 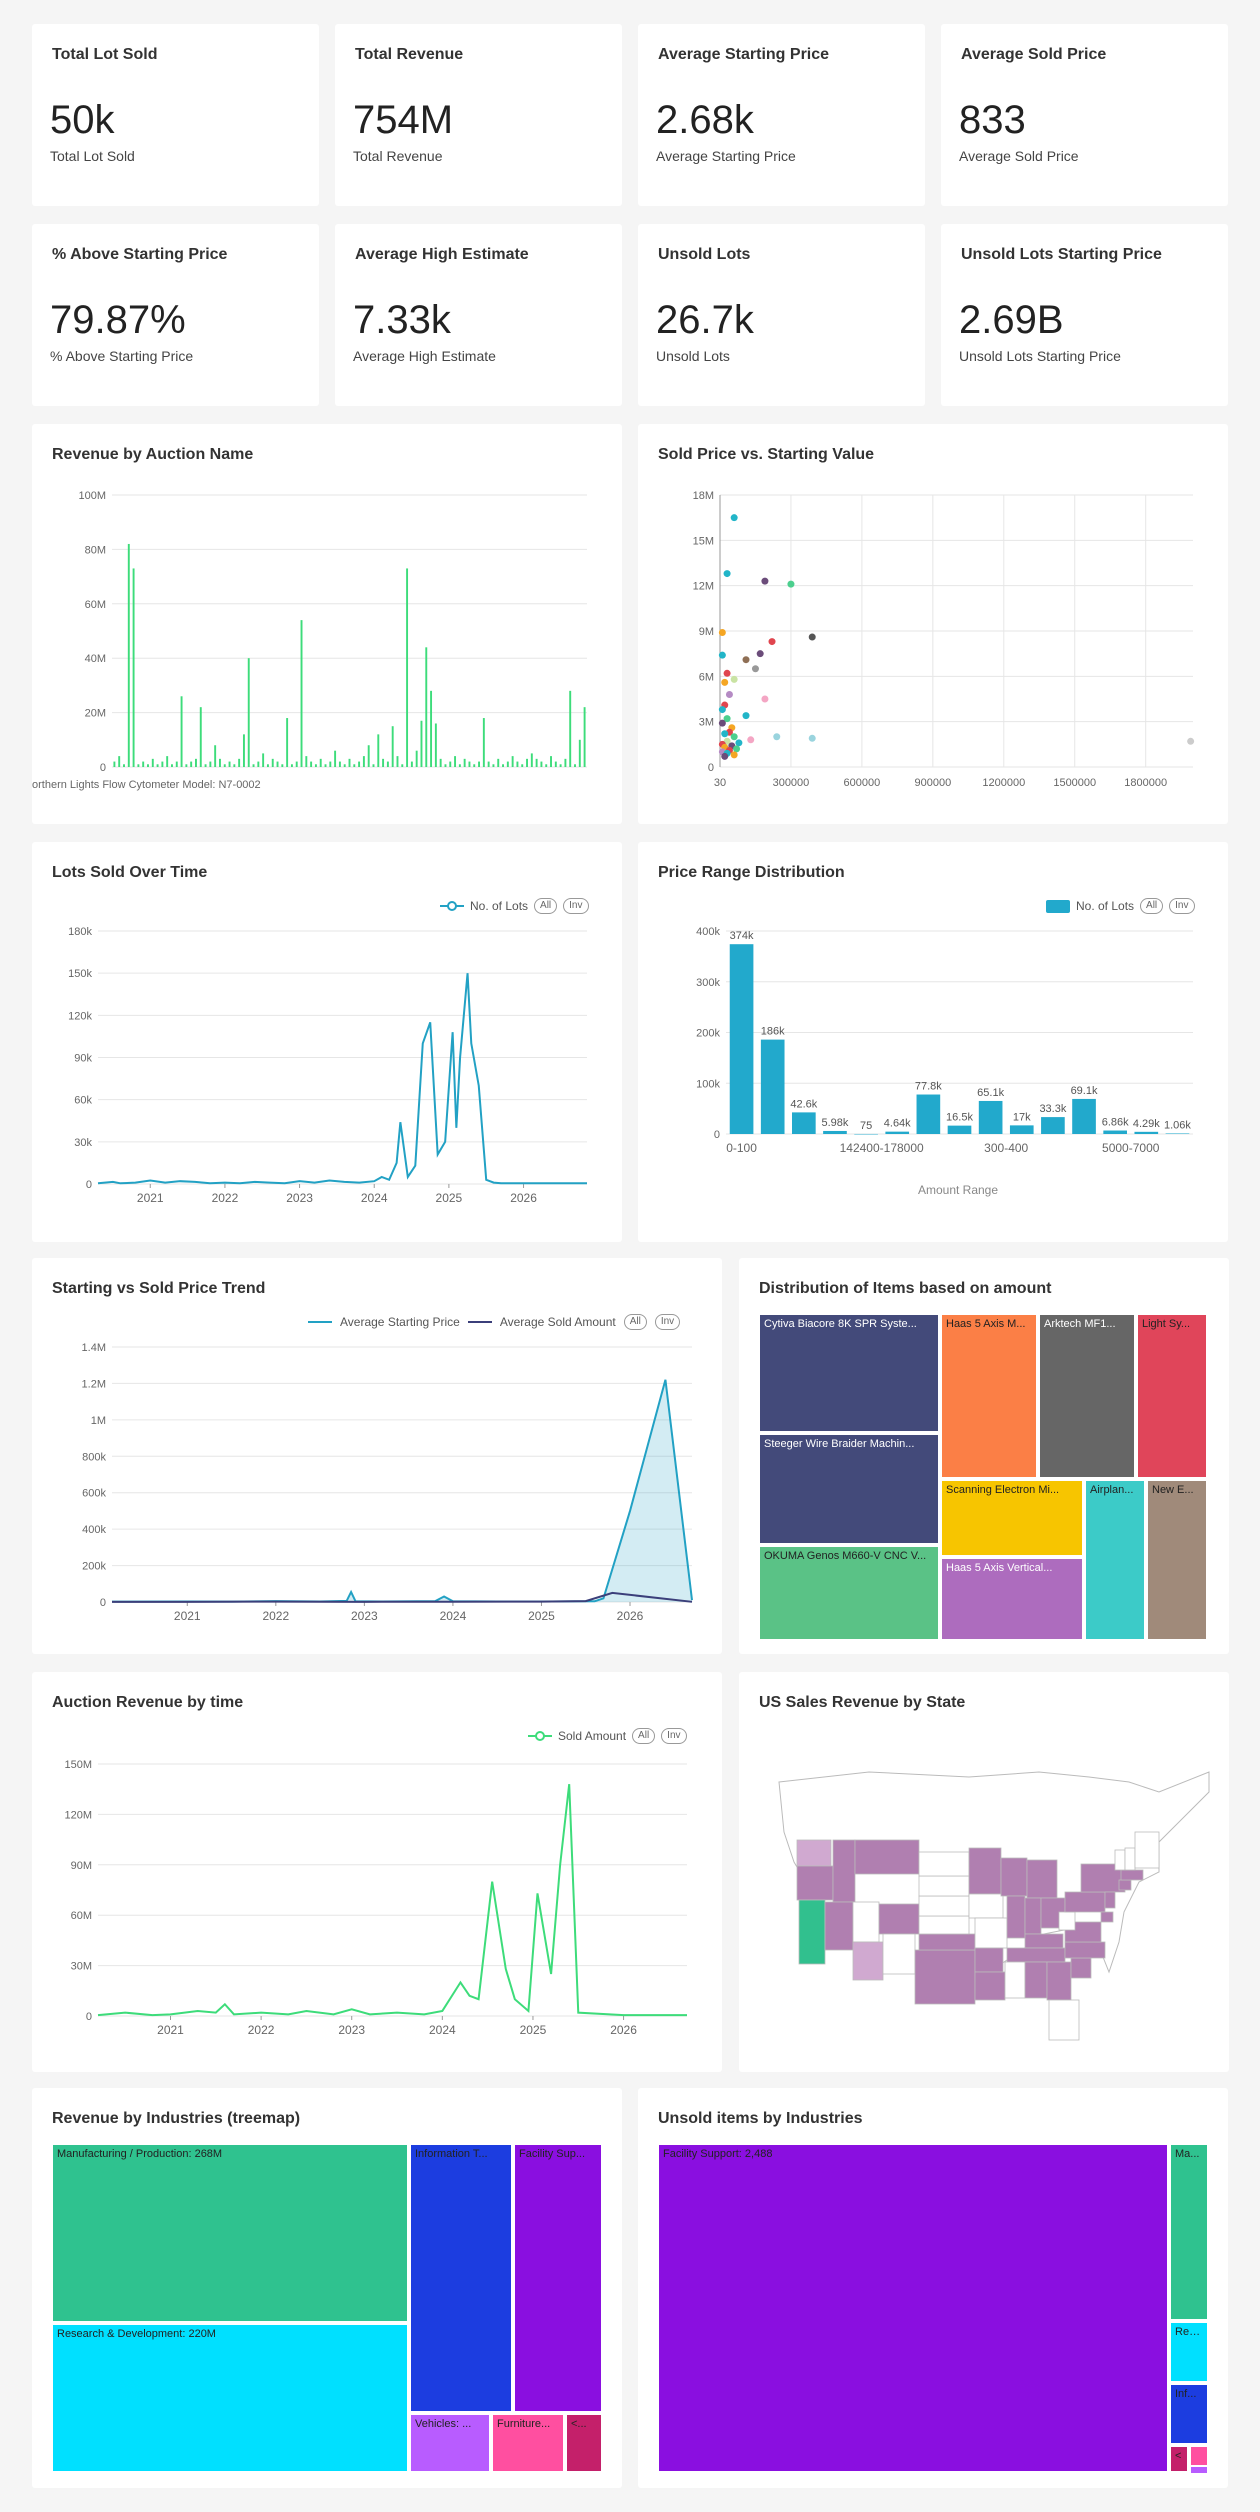 I want to click on state-ms, so click(x=1015, y=1980).